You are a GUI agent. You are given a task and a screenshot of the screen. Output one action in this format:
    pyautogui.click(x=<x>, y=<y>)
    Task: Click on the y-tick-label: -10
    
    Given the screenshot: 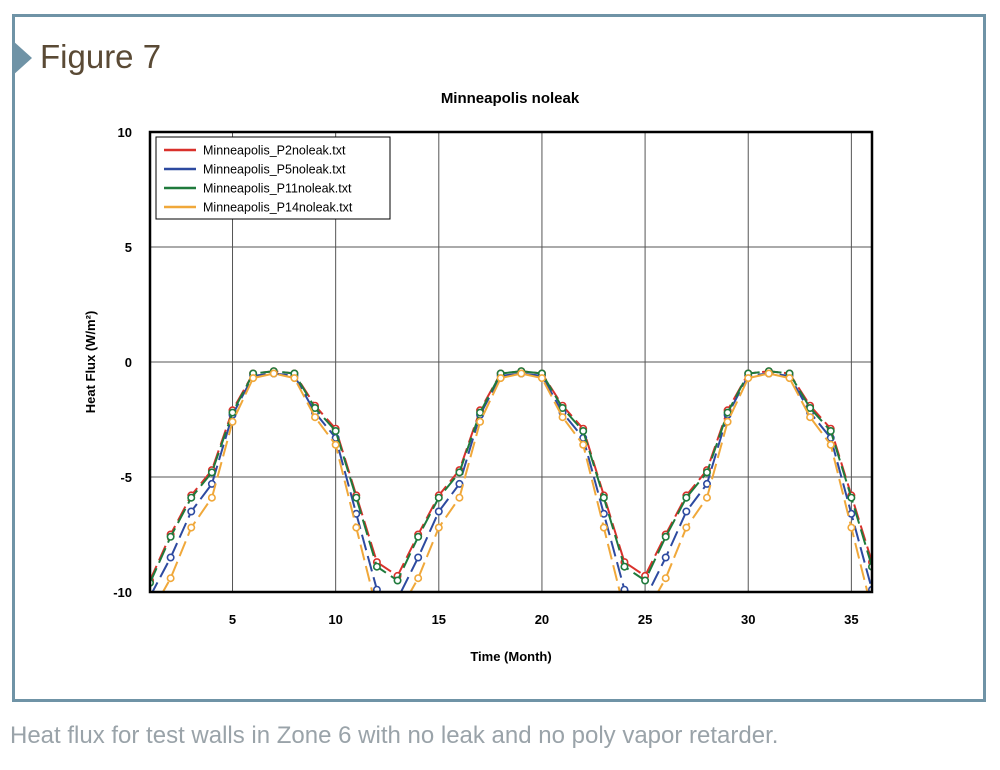 What is the action you would take?
    pyautogui.click(x=122, y=592)
    